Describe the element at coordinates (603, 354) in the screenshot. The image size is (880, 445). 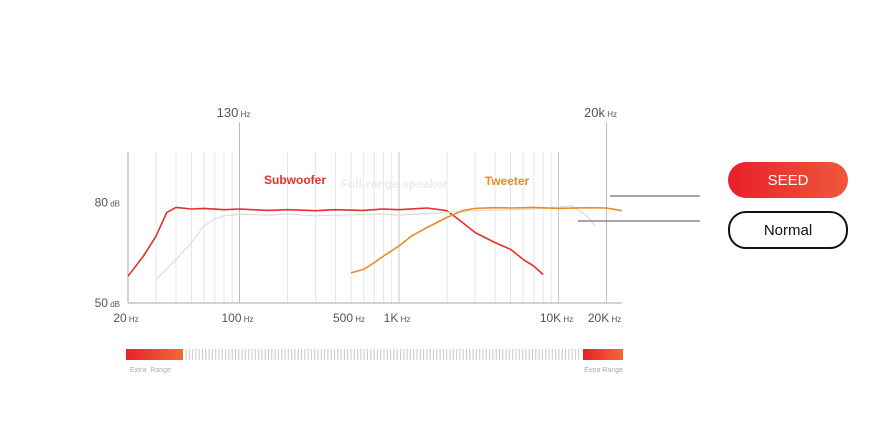
I see `extra-range-right-bar` at that location.